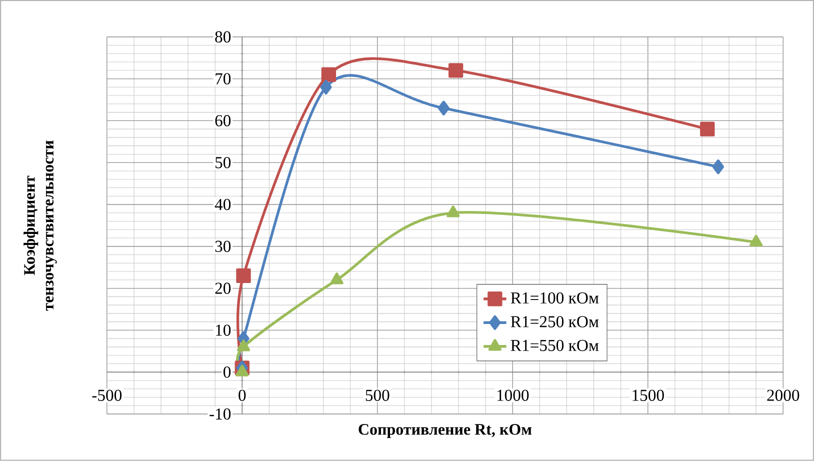 The image size is (814, 461). Describe the element at coordinates (378, 396) in the screenshot. I see `x-tick-label: 500` at that location.